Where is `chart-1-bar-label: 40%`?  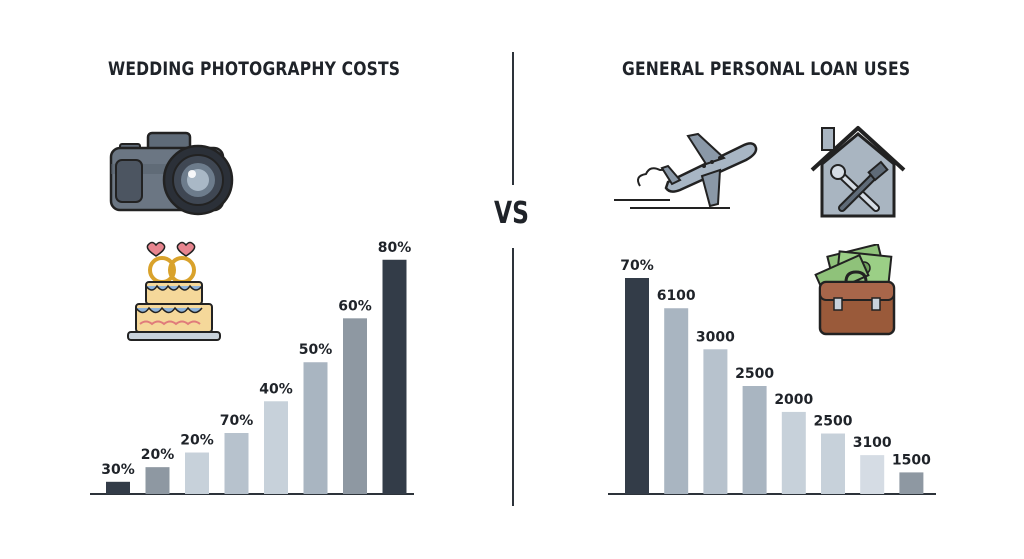 chart-1-bar-label: 40% is located at coordinates (276, 389).